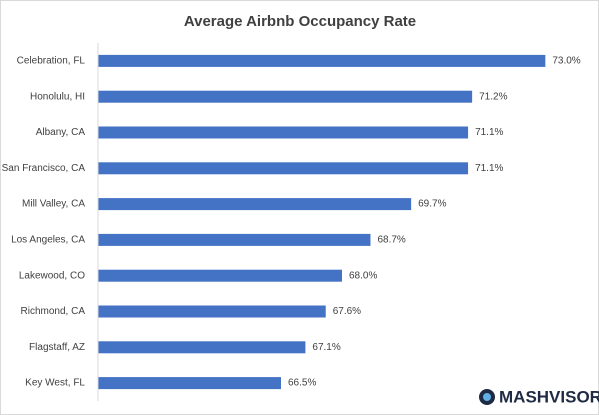  Describe the element at coordinates (57, 96) in the screenshot. I see `y-tick-label: Honolulu, HI` at that location.